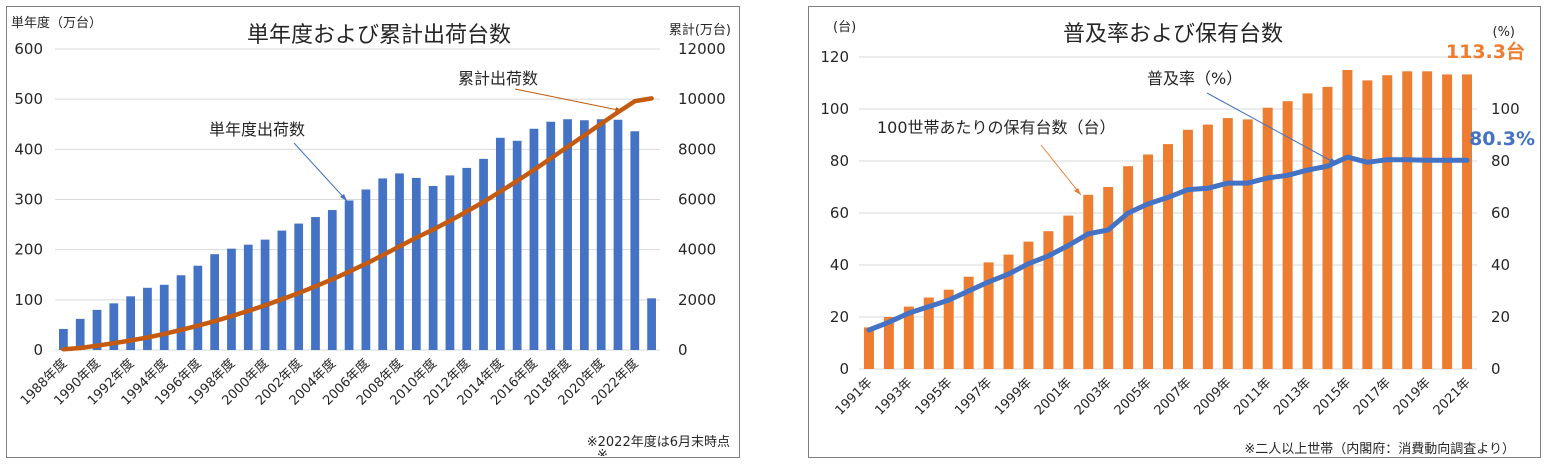  What do you see at coordinates (1173, 34) in the screenshot?
I see `chart-title: 普及率および保有台数` at bounding box center [1173, 34].